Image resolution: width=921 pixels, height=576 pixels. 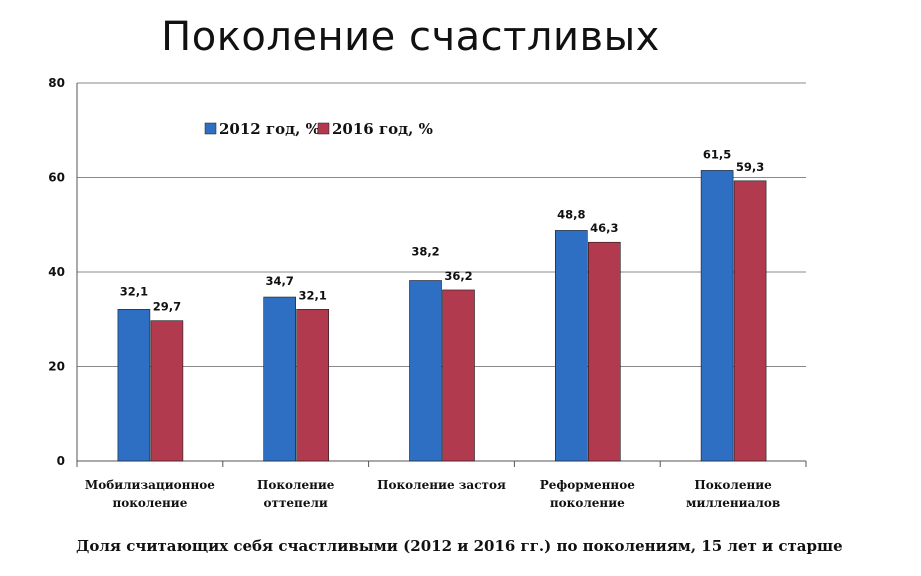 I want to click on x-tick-label: Реформенное, so click(x=588, y=485).